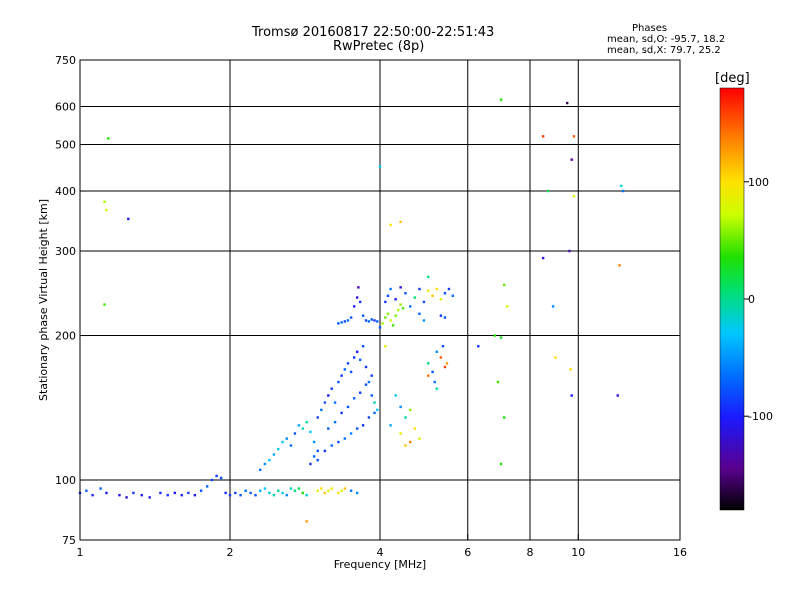 This screenshot has width=800, height=600. I want to click on x-axis-label: Frequency [MHz], so click(380, 564).